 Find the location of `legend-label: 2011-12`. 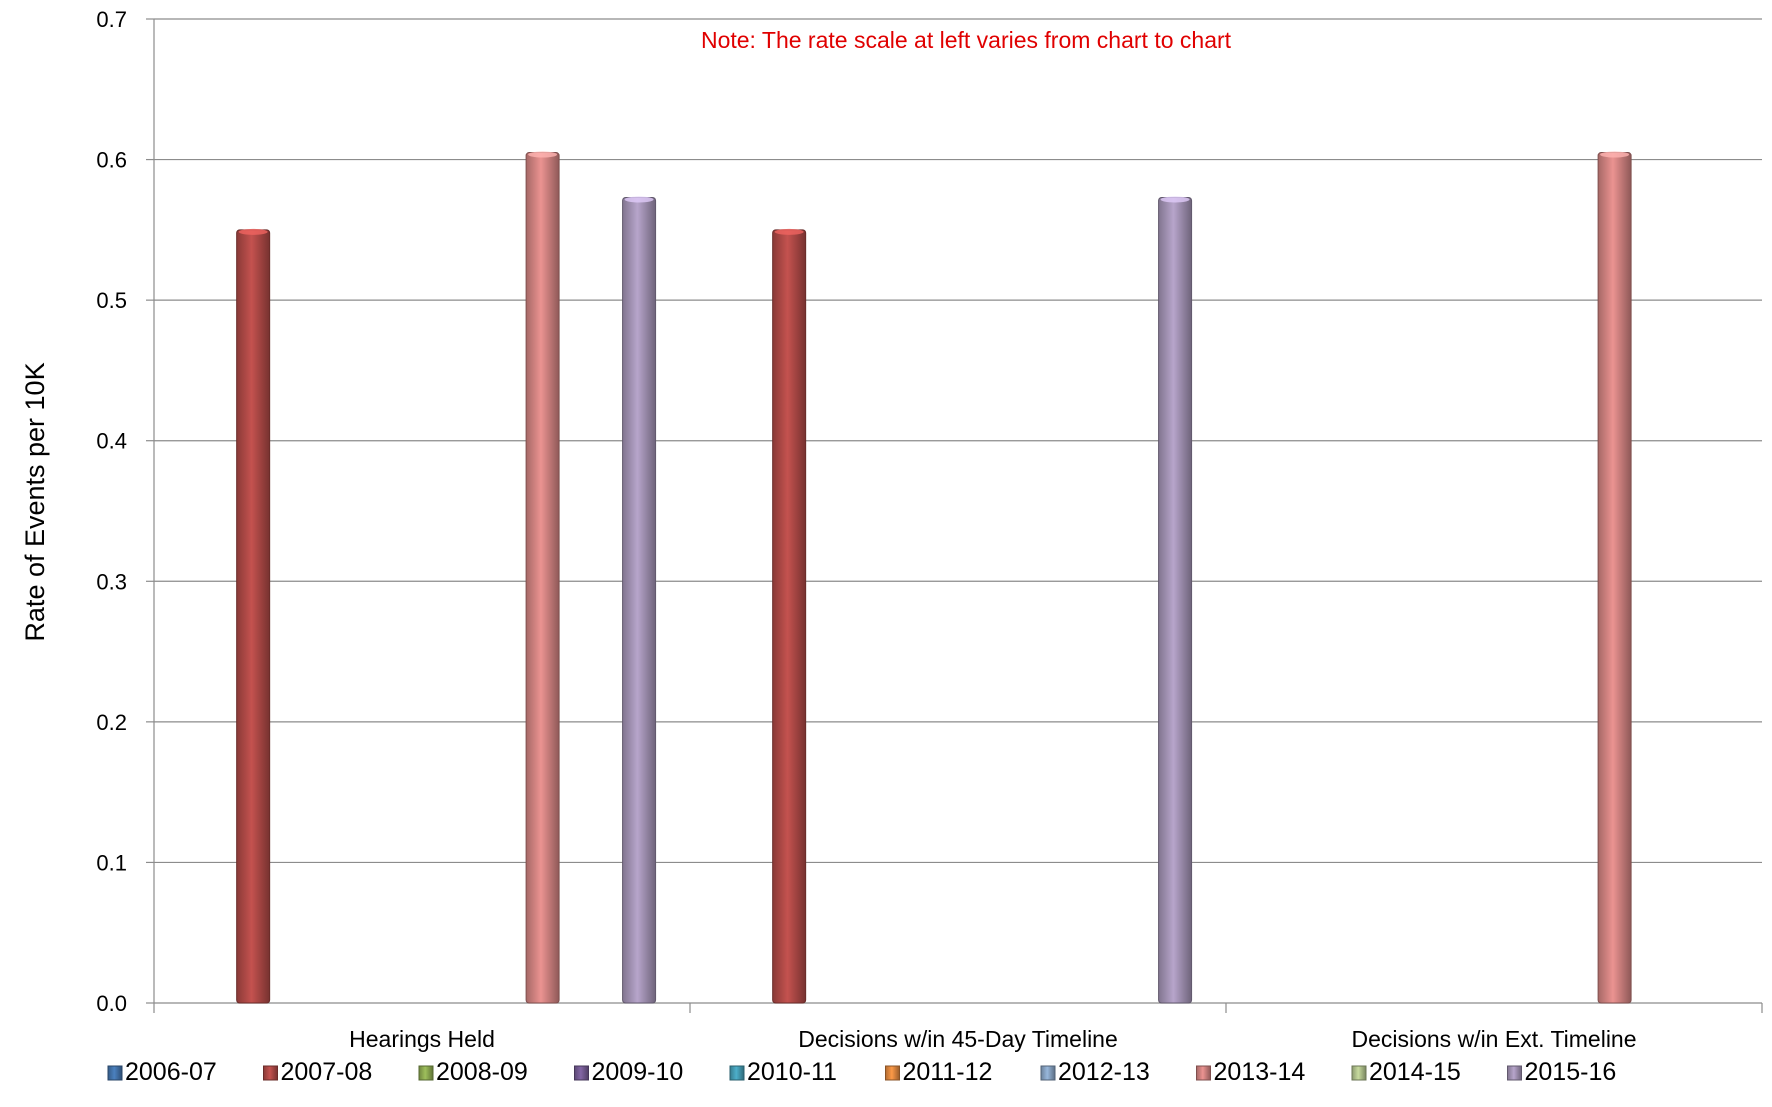

legend-label: 2011-12 is located at coordinates (948, 1072).